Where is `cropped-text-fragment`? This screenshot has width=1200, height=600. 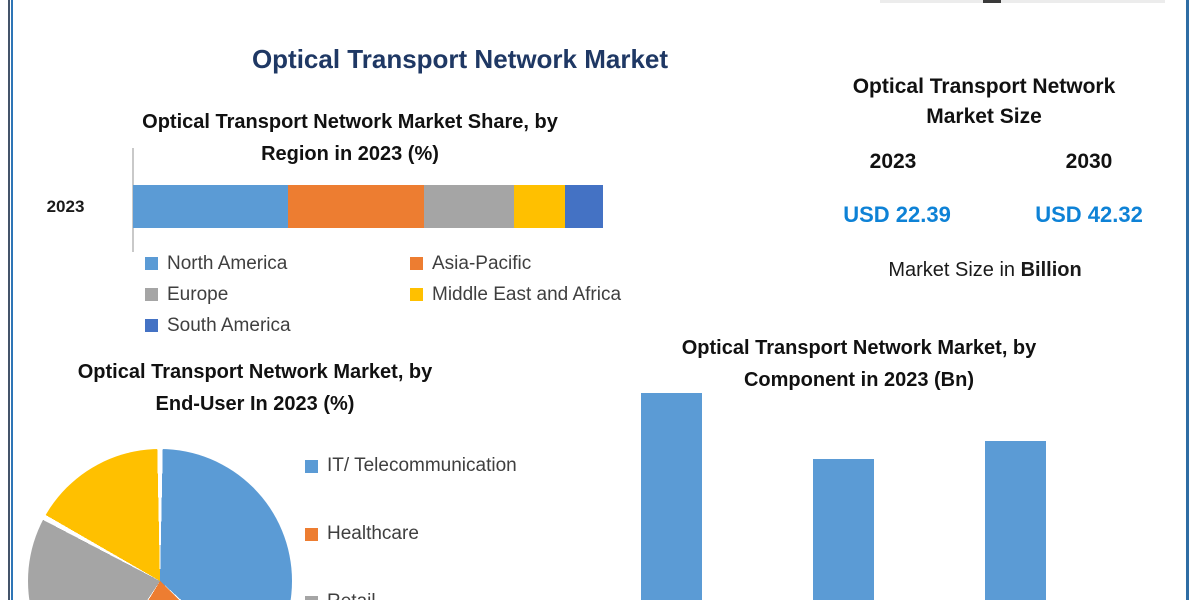 cropped-text-fragment is located at coordinates (1022, 1).